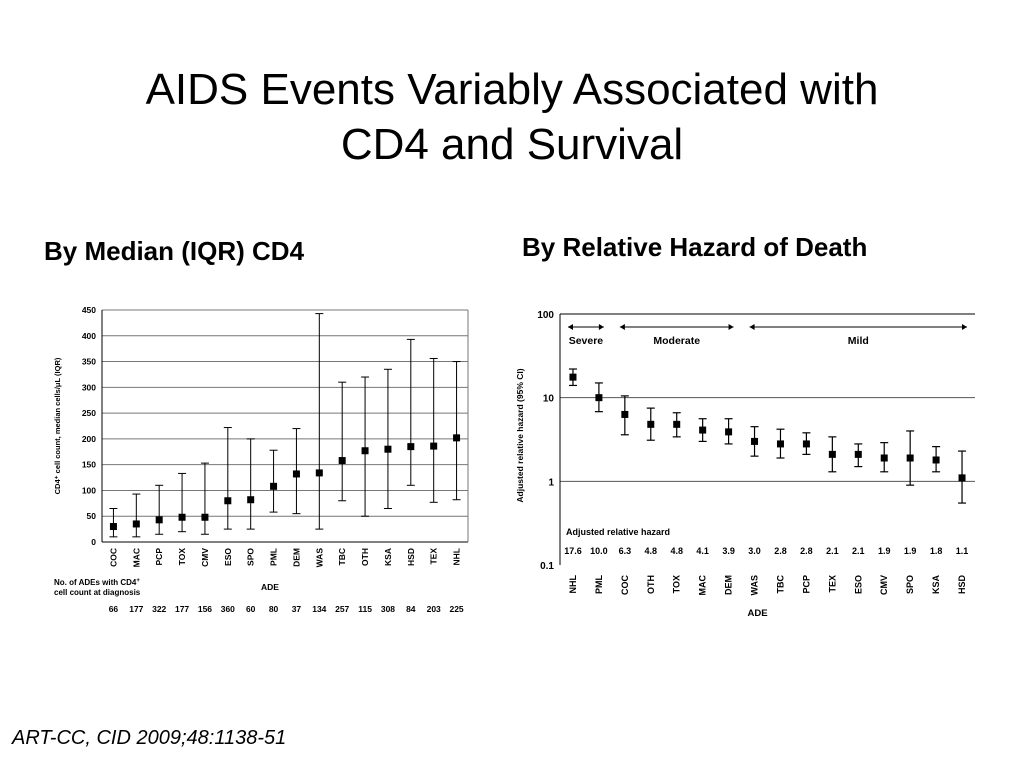  I want to click on y-tick-label: 450, so click(89, 310).